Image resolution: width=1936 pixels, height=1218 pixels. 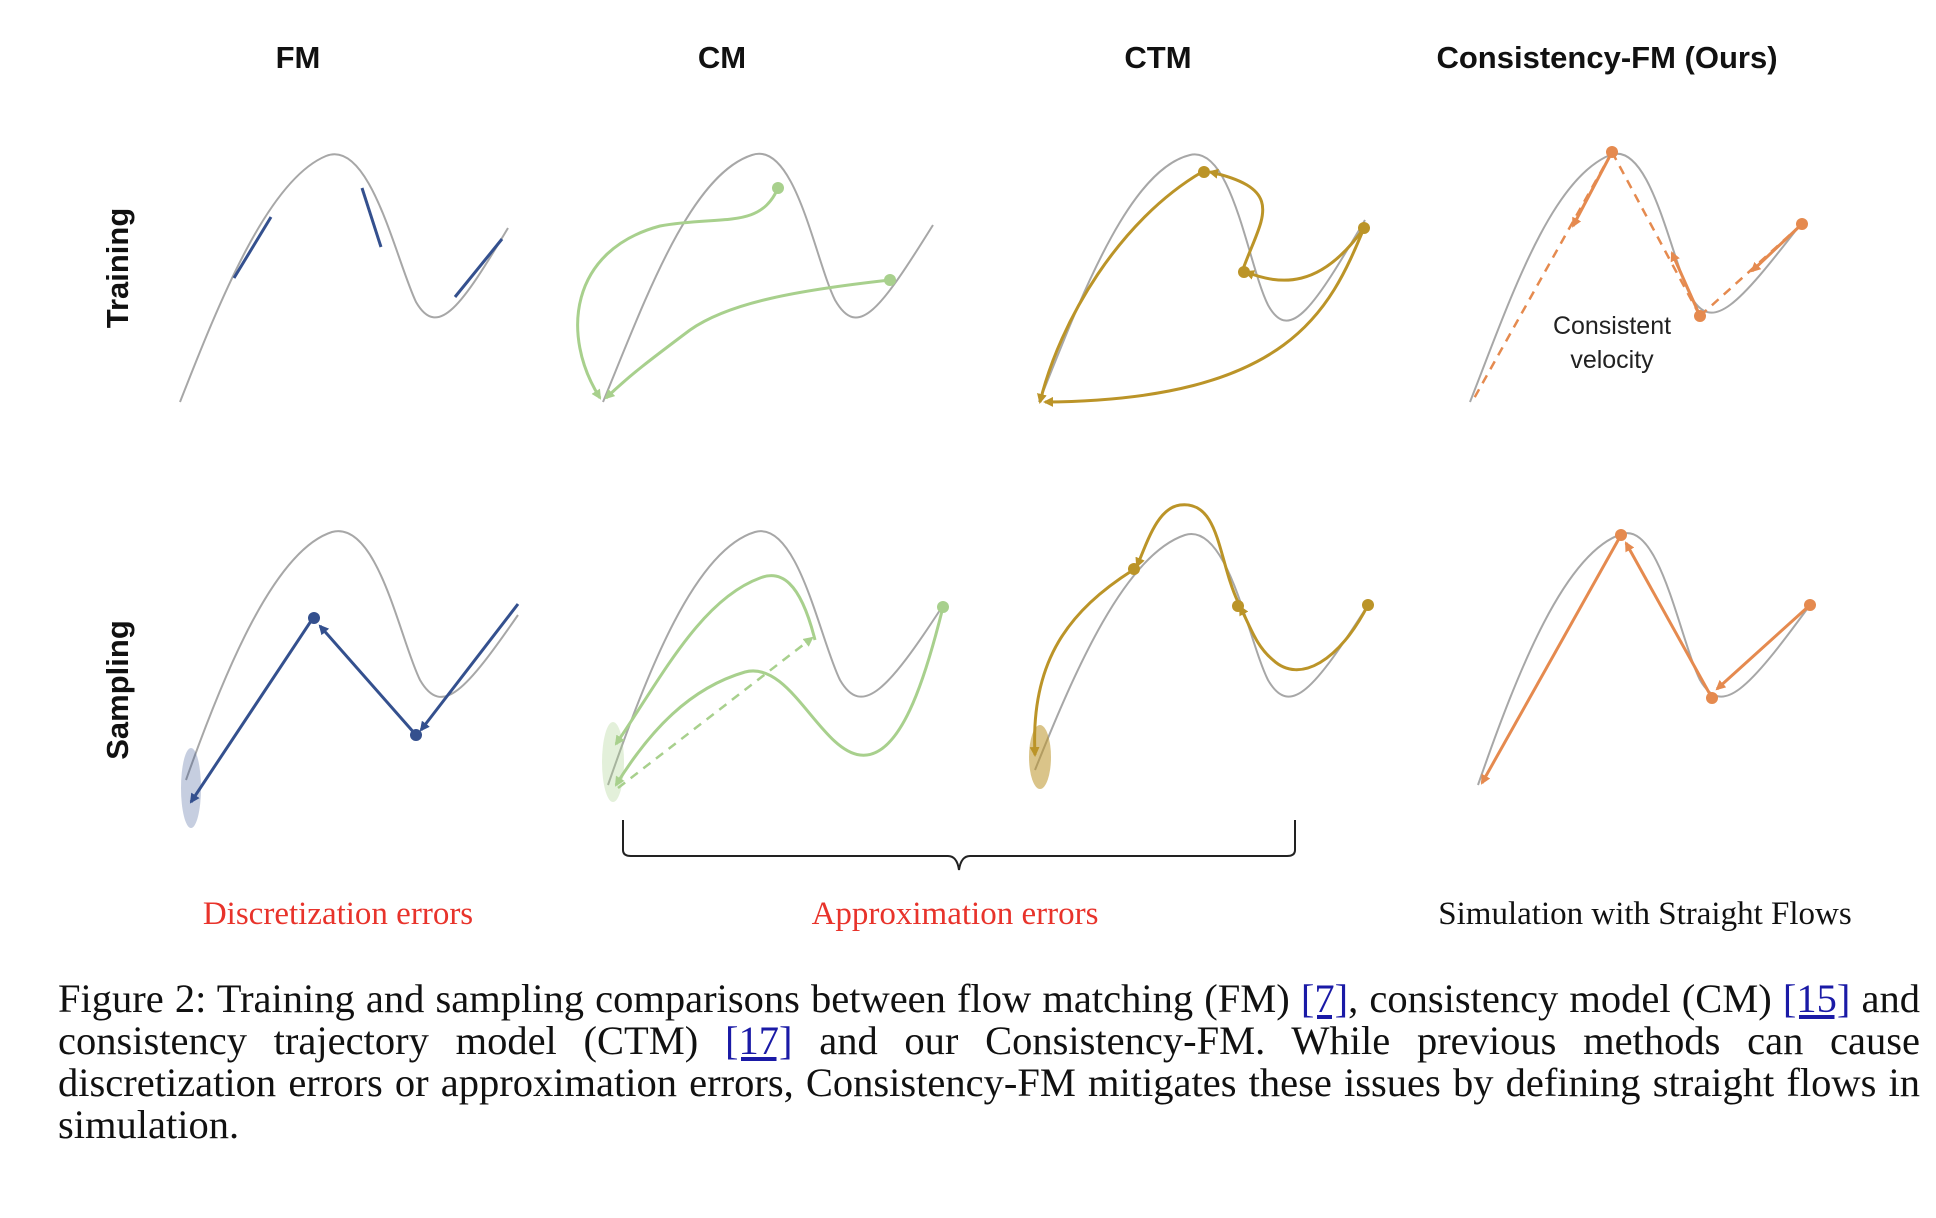 I want to click on annotation-consistent: Consistent, so click(x=1612, y=326).